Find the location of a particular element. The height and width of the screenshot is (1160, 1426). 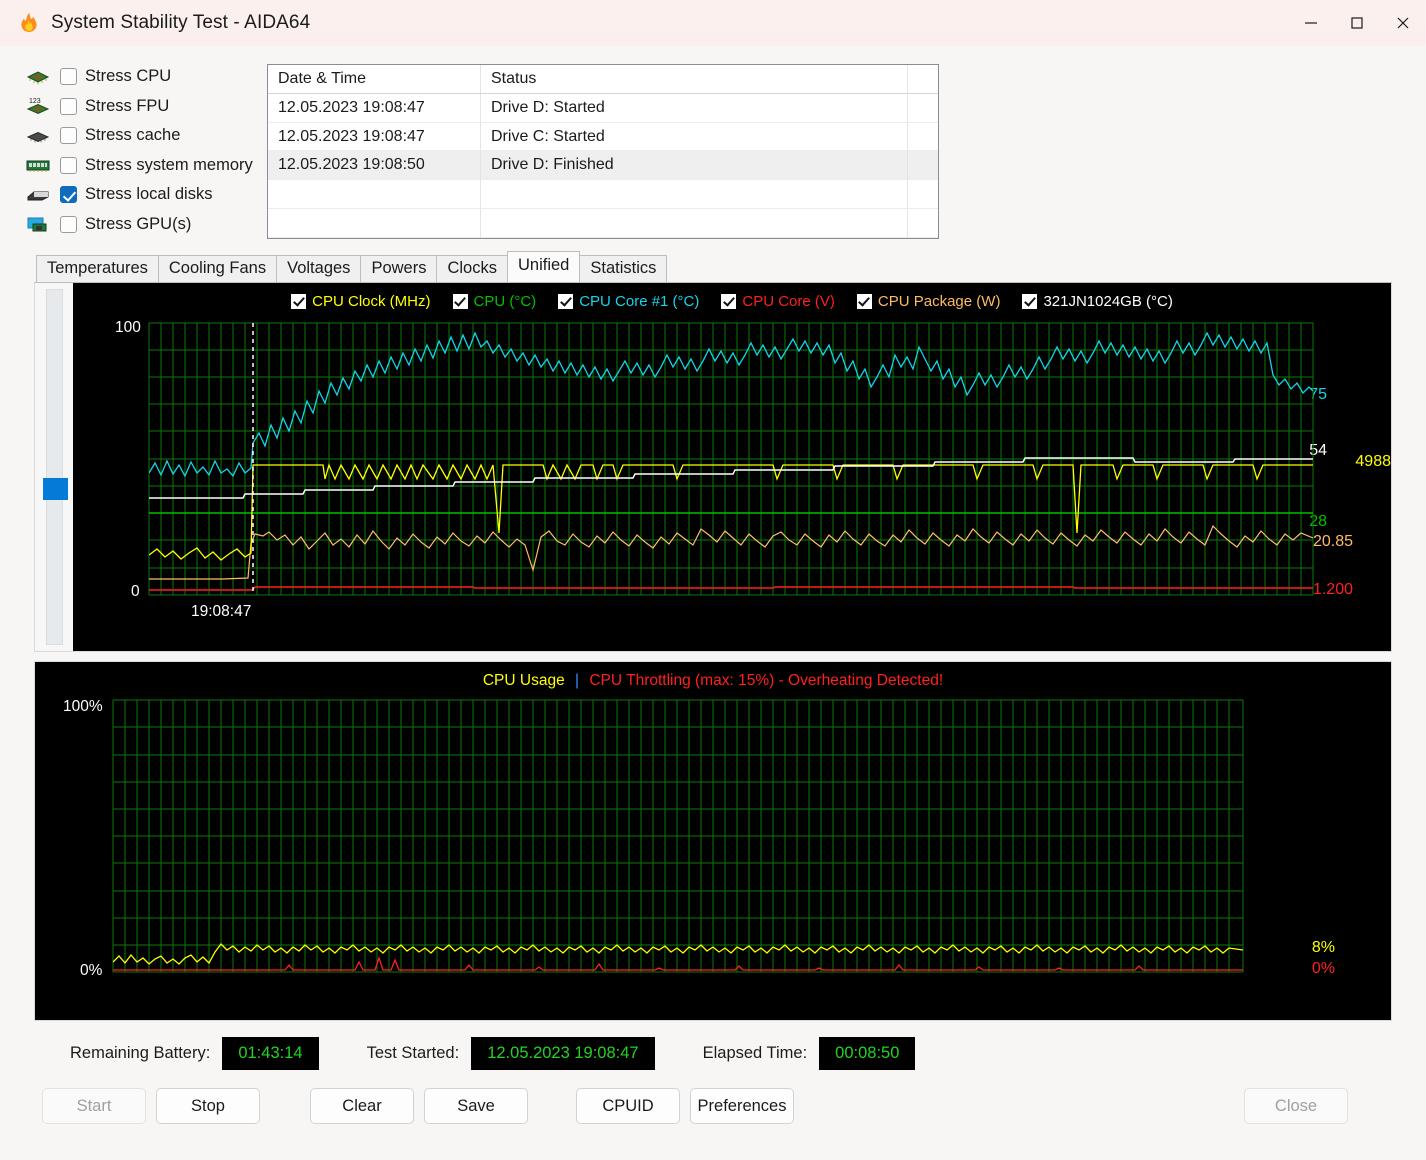

legend-item-cpu-core-1: CPU Core #1 (°C) is located at coordinates (628, 301).